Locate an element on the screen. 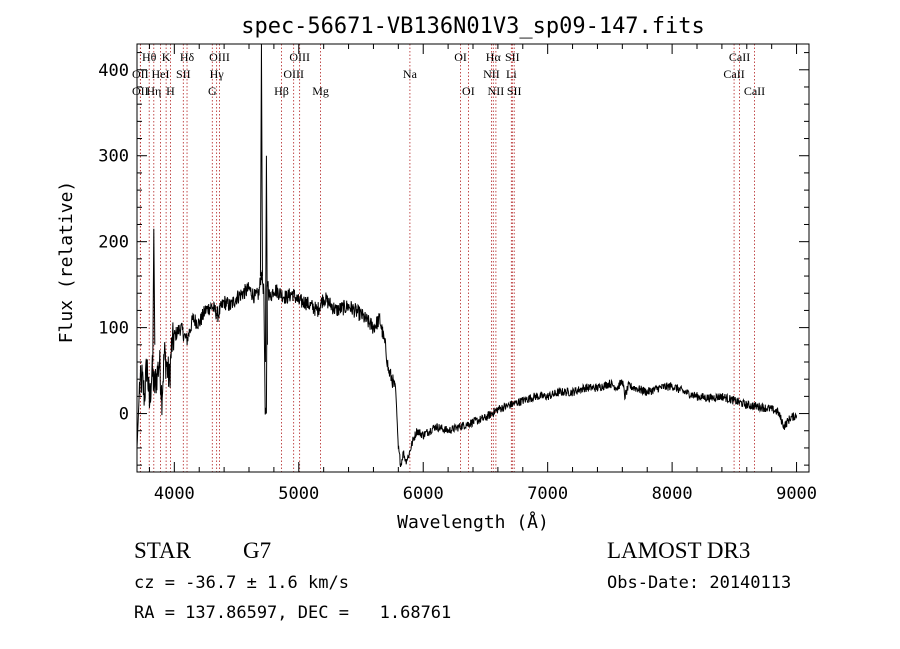 Image resolution: width=900 pixels, height=649 pixels. line-mark-label: Hα is located at coordinates (494, 57).